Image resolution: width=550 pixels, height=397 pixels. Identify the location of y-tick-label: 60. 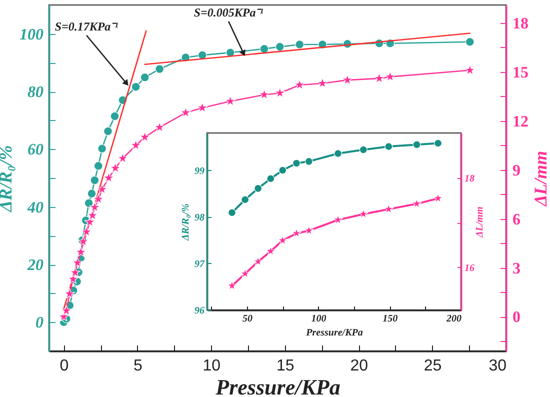
(36, 150).